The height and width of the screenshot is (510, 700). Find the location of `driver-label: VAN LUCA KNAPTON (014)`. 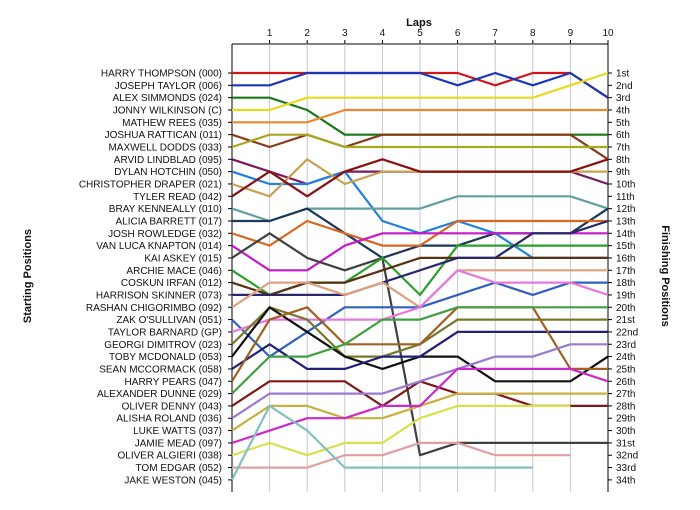

driver-label: VAN LUCA KNAPTON (014) is located at coordinates (159, 246).